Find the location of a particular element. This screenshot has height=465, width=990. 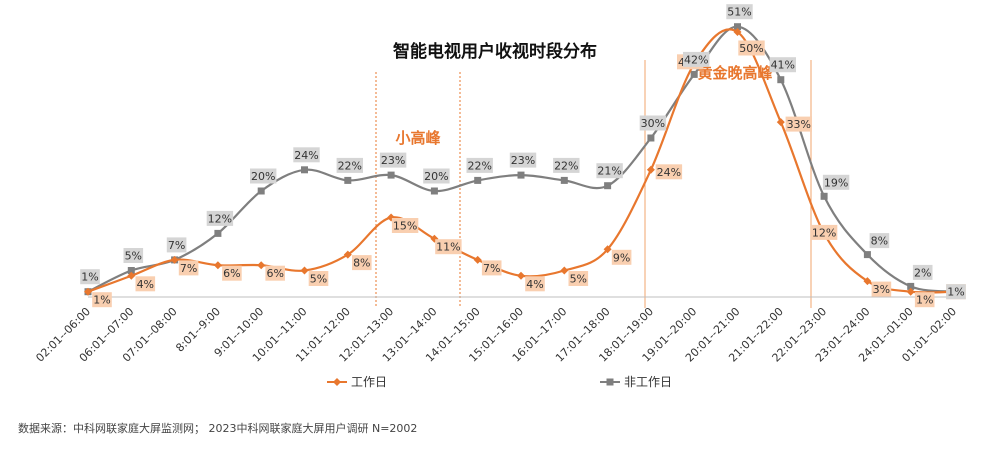

nonworkday-data-label: 5% is located at coordinates (133, 256).